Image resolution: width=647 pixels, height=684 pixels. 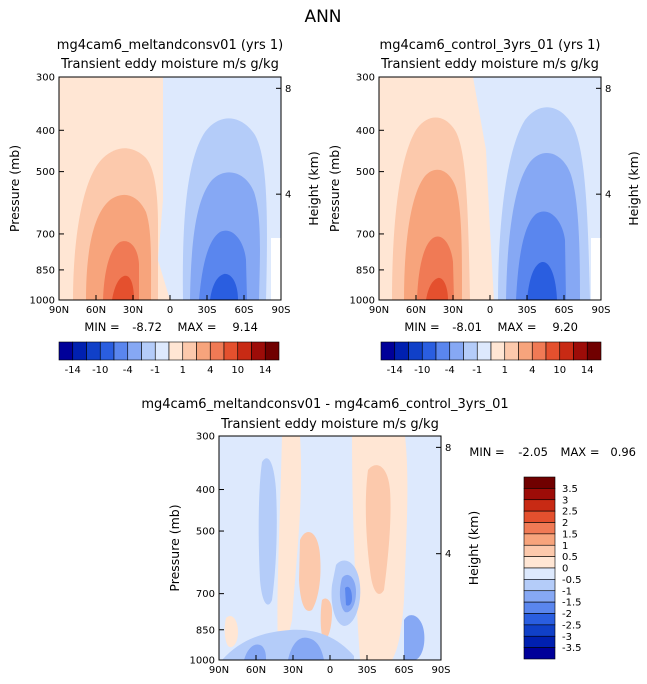 What do you see at coordinates (174, 547) in the screenshot?
I see `panel-3-pressure-axis-label: Pressure (mb)` at bounding box center [174, 547].